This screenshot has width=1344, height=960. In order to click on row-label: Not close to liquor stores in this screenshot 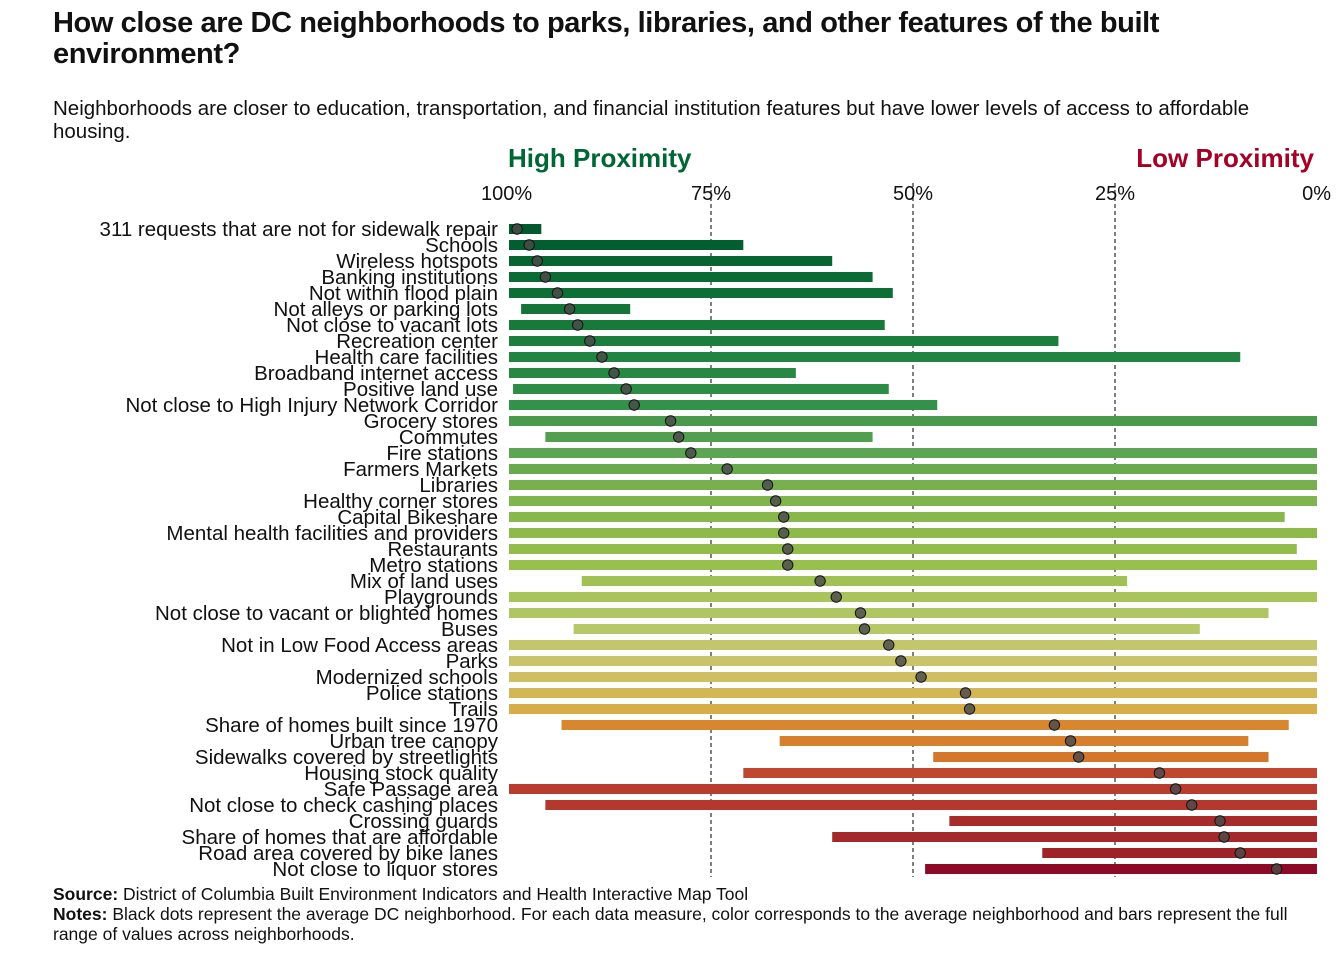, I will do `click(385, 869)`.